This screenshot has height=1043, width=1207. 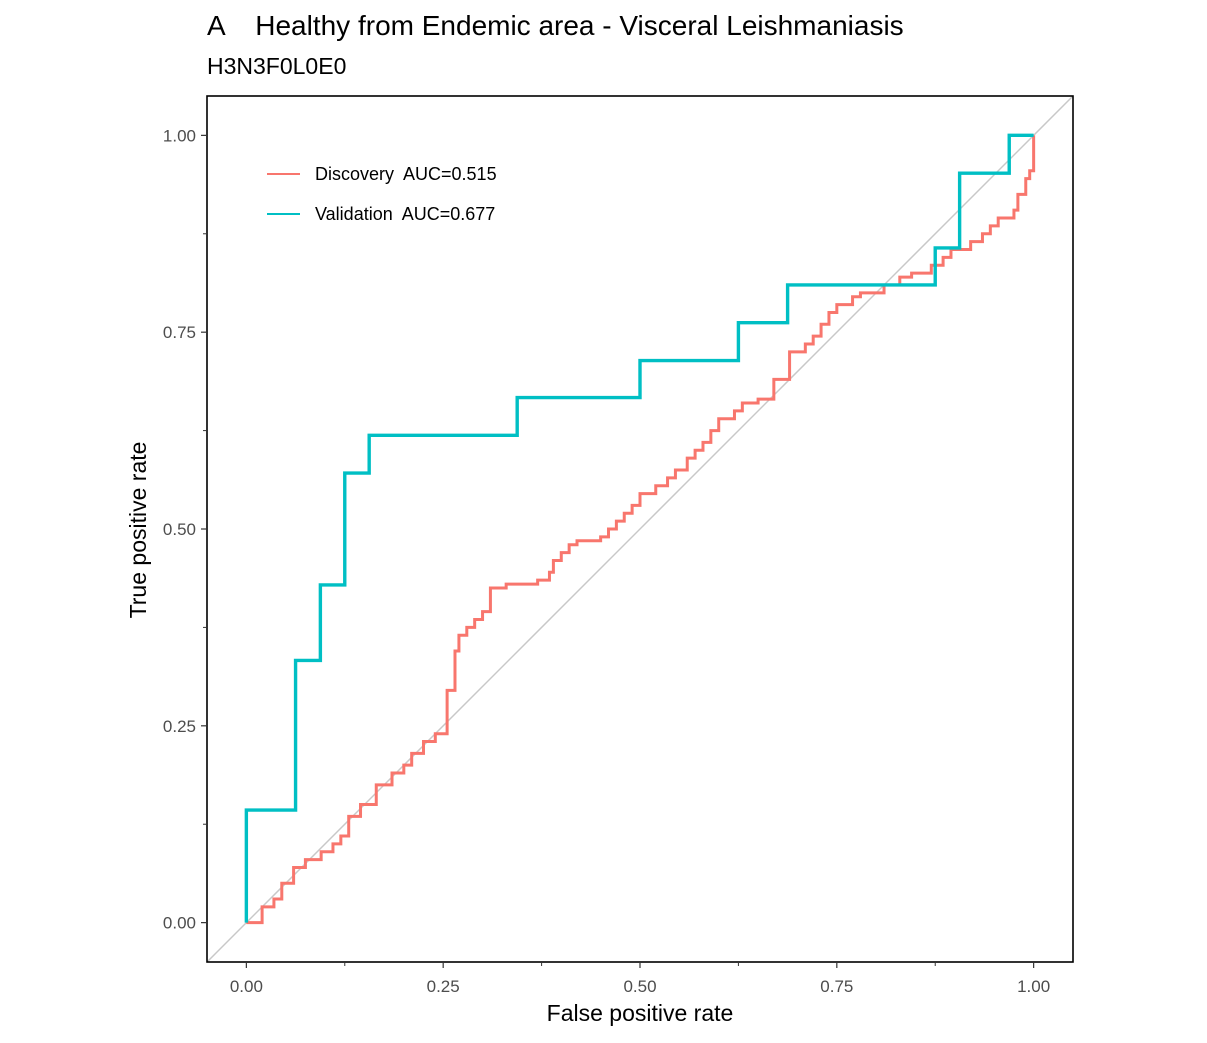 What do you see at coordinates (836, 986) in the screenshot?
I see `x-tick-label: 0.75` at bounding box center [836, 986].